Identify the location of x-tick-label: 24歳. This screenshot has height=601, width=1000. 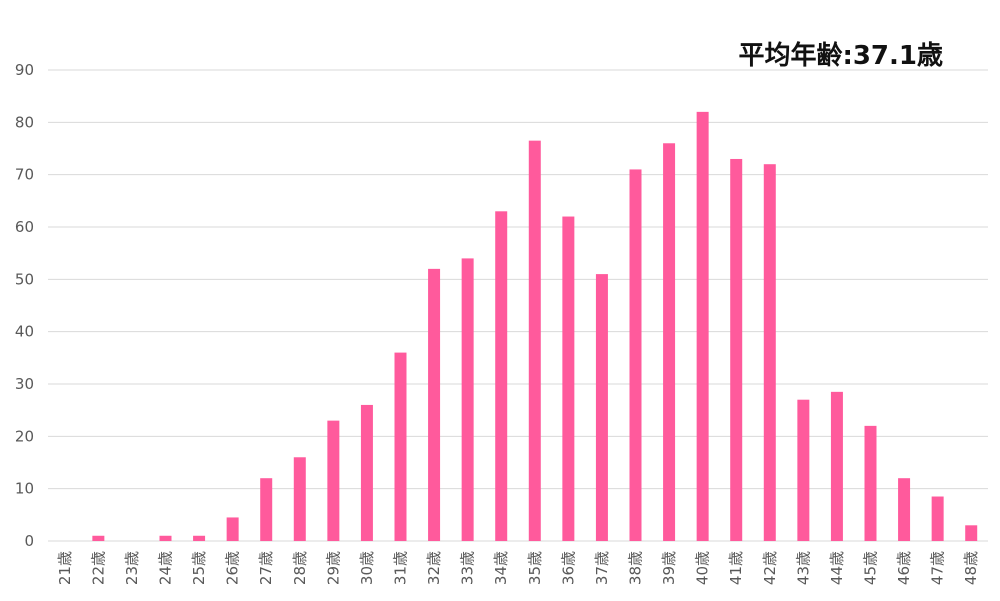
(166, 568).